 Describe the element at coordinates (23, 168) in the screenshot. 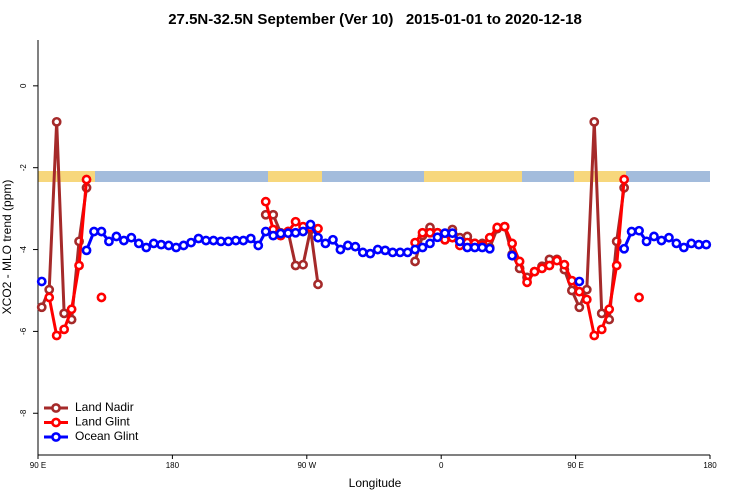

I see `y-tick-label: -2` at that location.